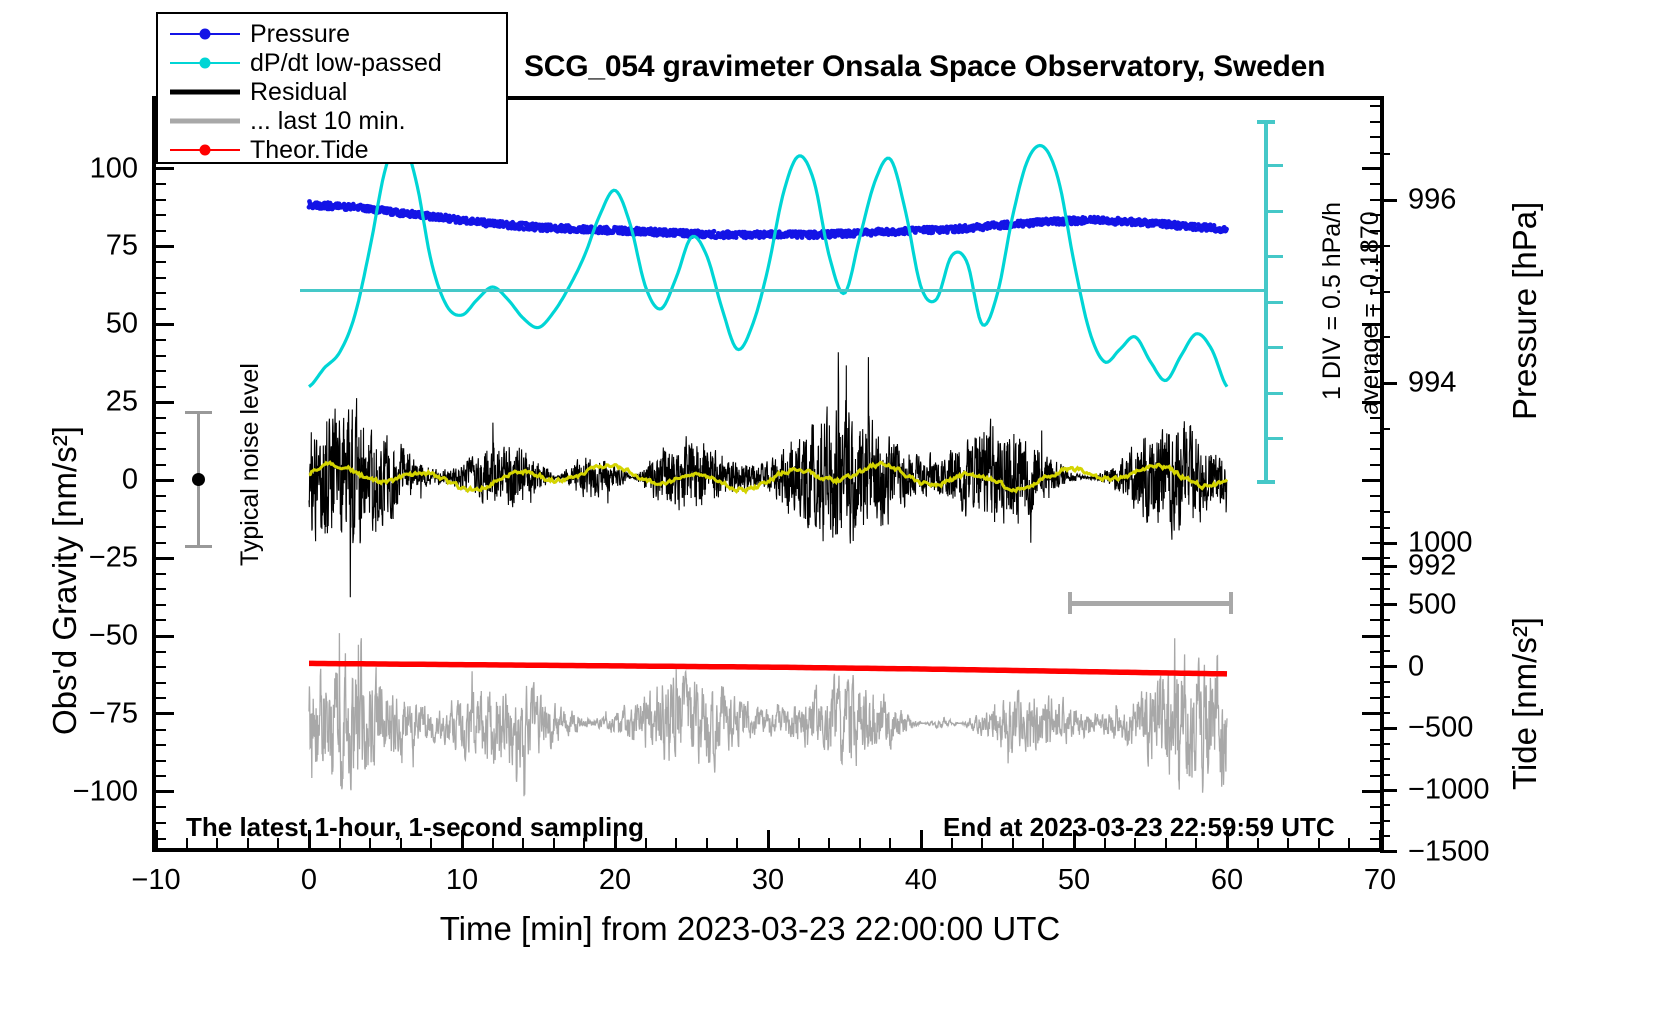 This screenshot has height=1020, width=1660. Describe the element at coordinates (1524, 310) in the screenshot. I see `y-axis-pressure-title: Pressure [hPa]` at that location.